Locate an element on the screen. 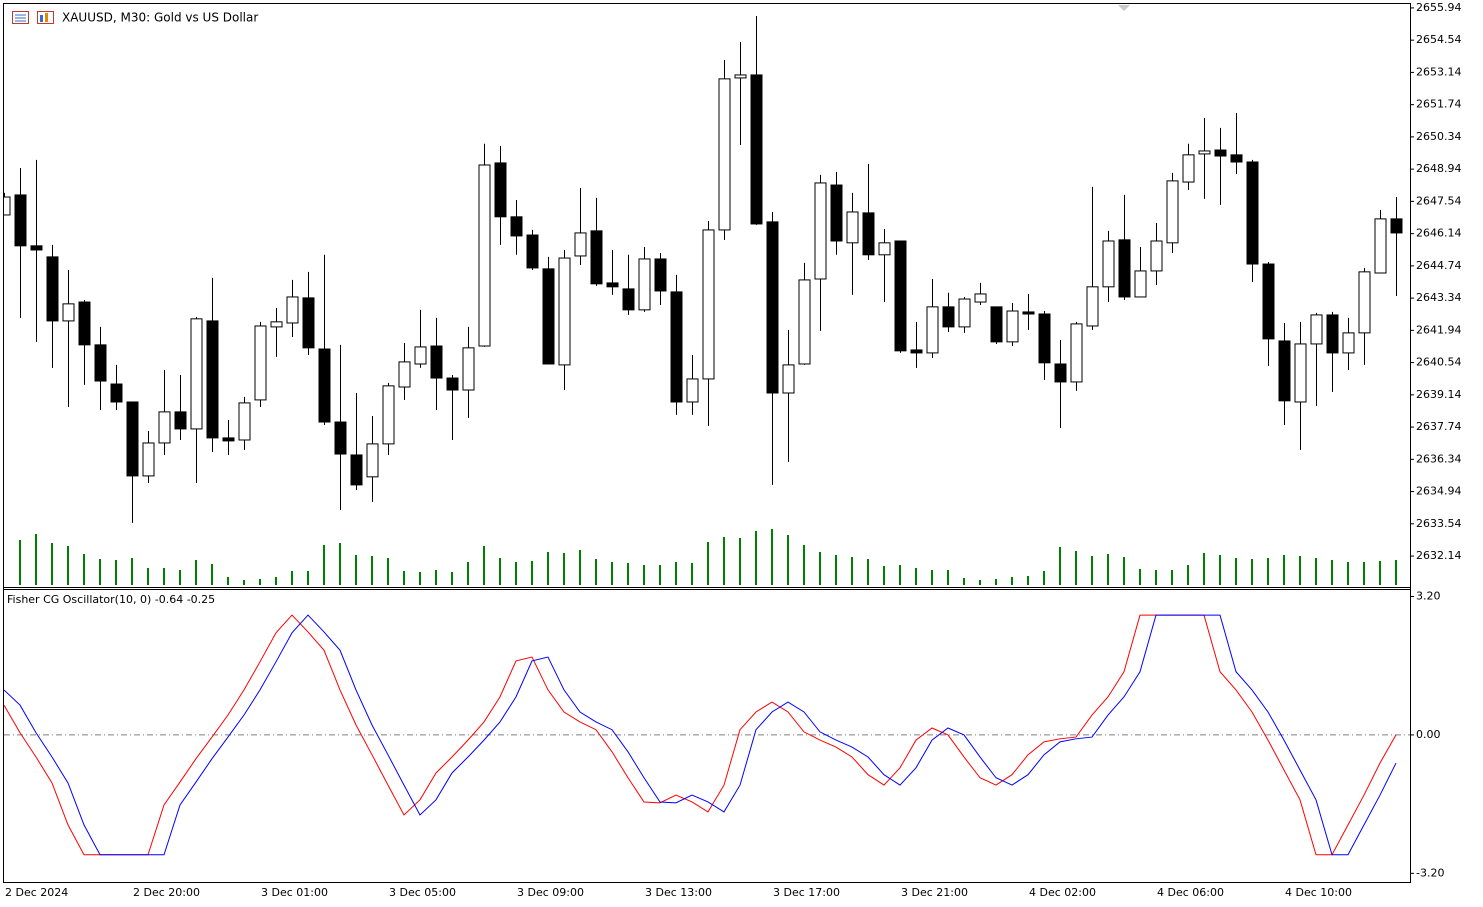 The width and height of the screenshot is (1483, 907). y-tick-label: 2651.74 is located at coordinates (1439, 104).